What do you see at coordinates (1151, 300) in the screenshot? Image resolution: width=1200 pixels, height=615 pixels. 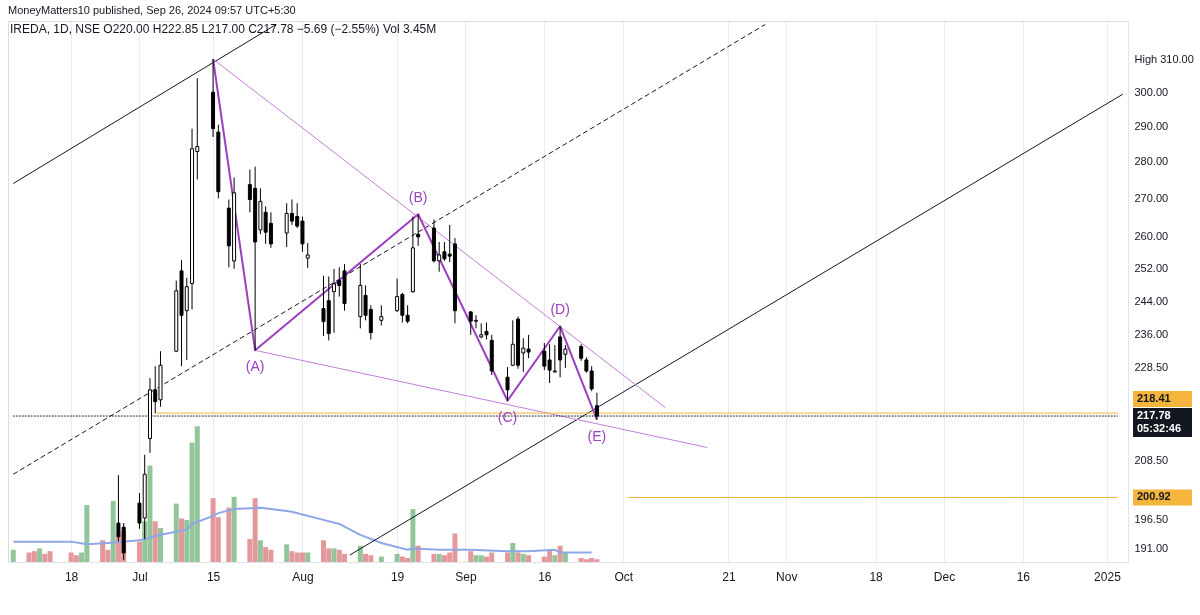 I see `y-tick-label: 244.00` at bounding box center [1151, 300].